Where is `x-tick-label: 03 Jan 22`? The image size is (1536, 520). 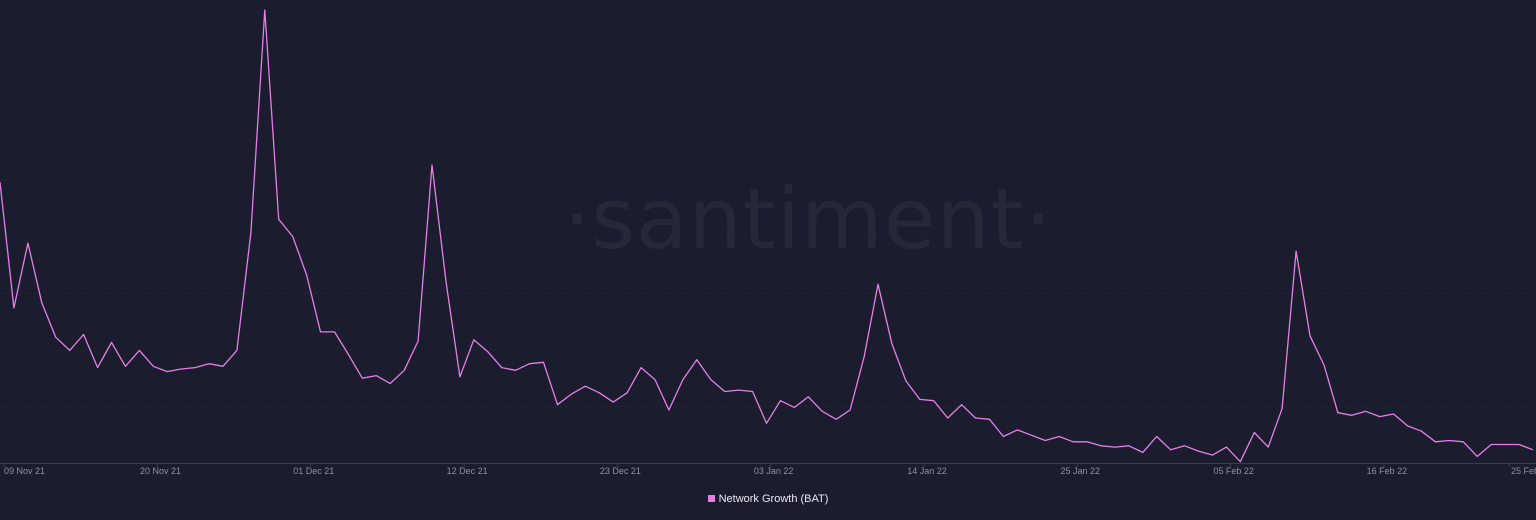 x-tick-label: 03 Jan 22 is located at coordinates (774, 471).